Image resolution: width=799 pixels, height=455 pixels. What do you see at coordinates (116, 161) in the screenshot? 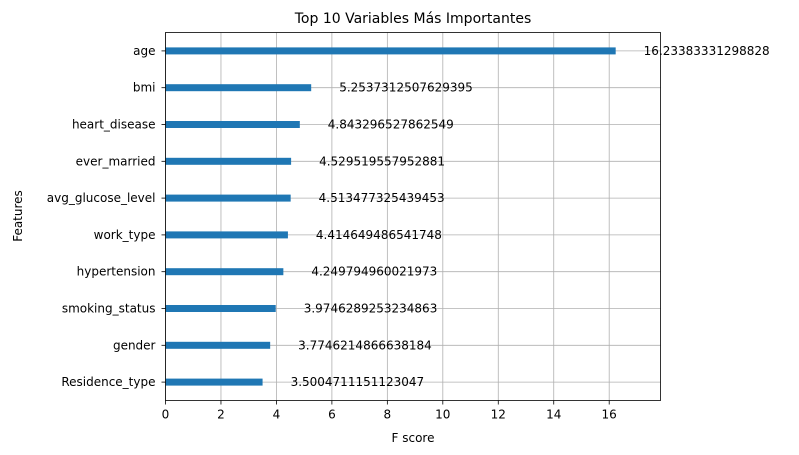
I see `y-tick-label-ever_married: ever_married` at bounding box center [116, 161].